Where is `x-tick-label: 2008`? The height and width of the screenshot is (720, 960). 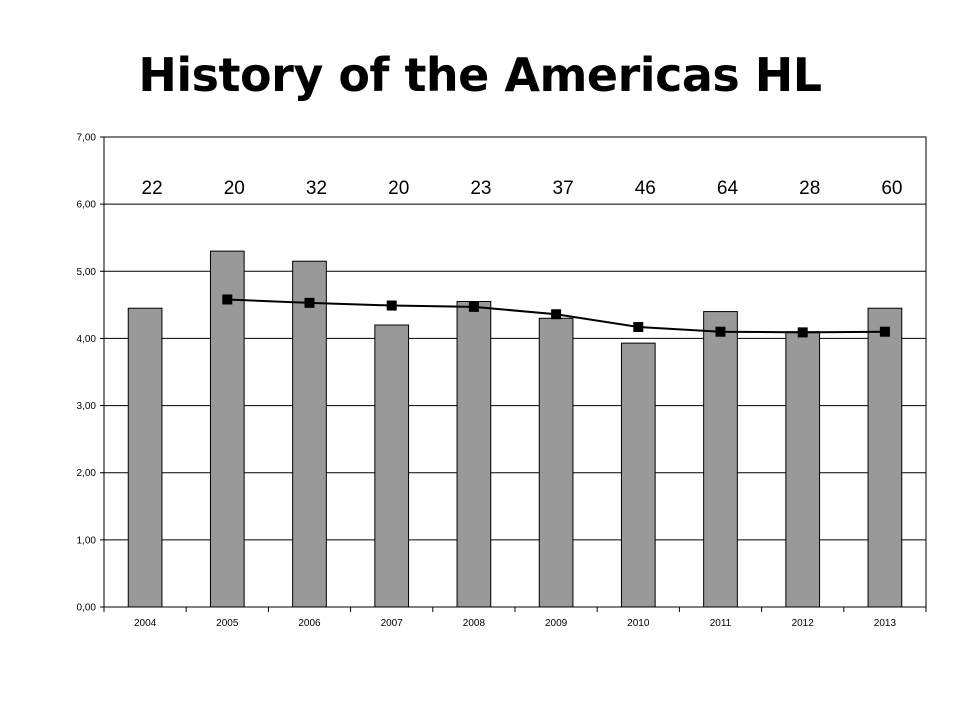 x-tick-label: 2008 is located at coordinates (474, 623).